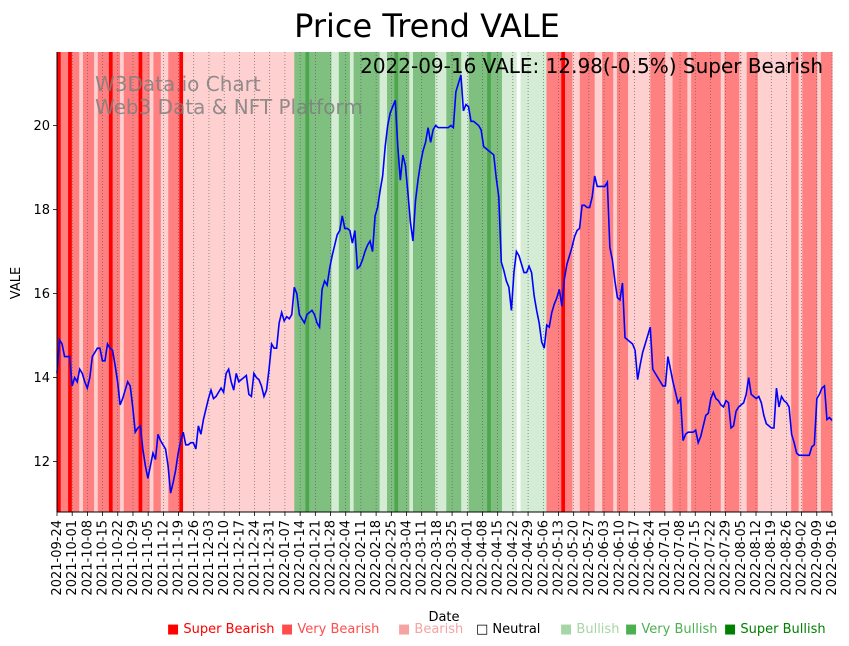  What do you see at coordinates (817, 558) in the screenshot?
I see `x-tick-label: 2022-09-09` at bounding box center [817, 558].